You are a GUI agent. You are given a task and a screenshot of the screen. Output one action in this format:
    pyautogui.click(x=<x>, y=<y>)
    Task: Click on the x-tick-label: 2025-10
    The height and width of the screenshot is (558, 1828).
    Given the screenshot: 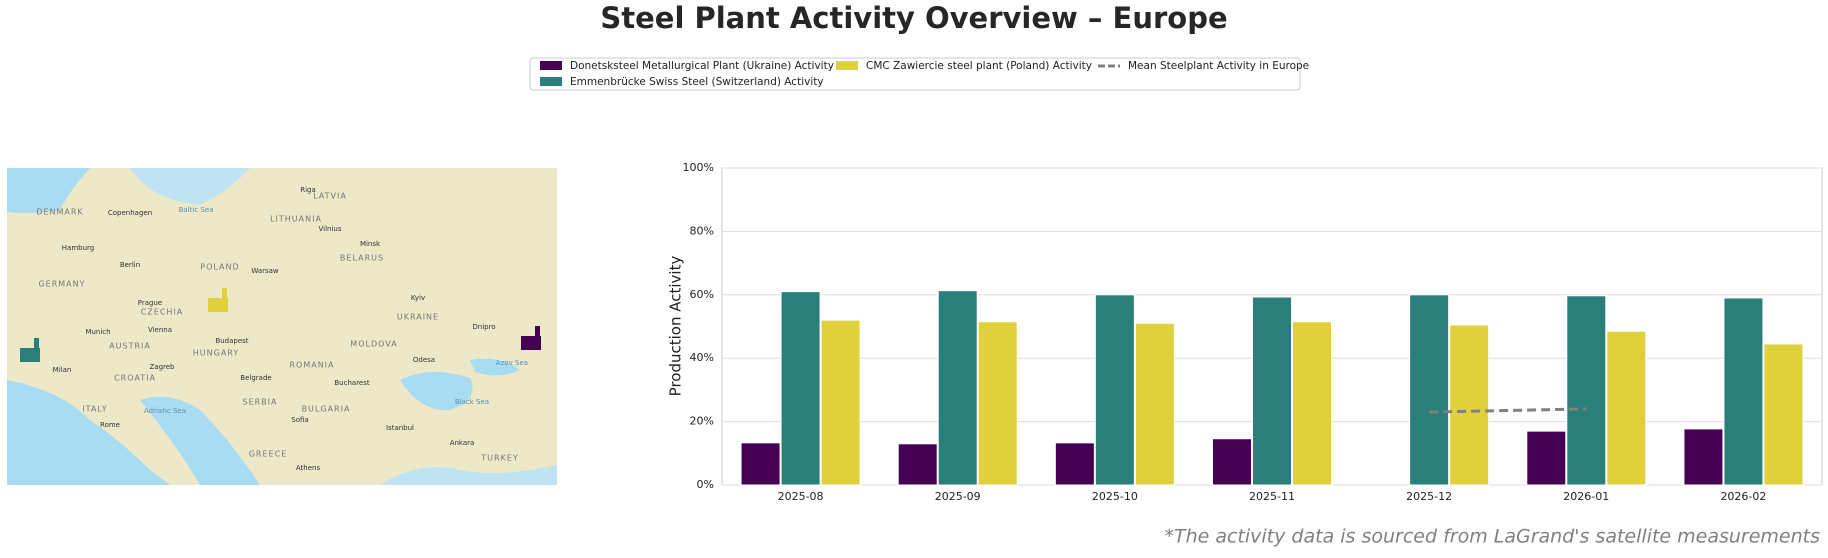 What is the action you would take?
    pyautogui.click(x=1115, y=496)
    